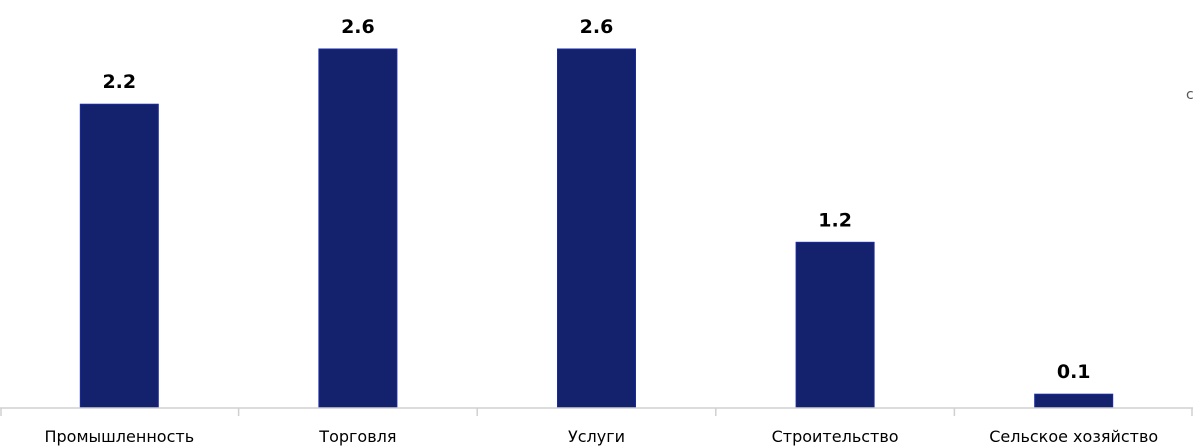 This screenshot has width=1193, height=446. I want to click on value-label-2: 2.6, so click(358, 27).